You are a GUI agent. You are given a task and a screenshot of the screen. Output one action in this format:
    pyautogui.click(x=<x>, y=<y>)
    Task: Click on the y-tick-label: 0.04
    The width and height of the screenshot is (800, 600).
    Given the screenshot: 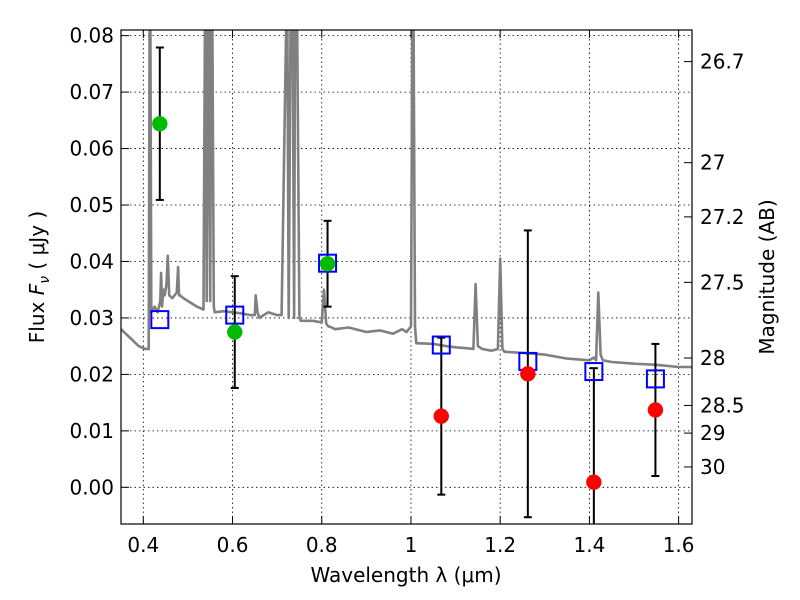 What is the action you would take?
    pyautogui.click(x=91, y=261)
    